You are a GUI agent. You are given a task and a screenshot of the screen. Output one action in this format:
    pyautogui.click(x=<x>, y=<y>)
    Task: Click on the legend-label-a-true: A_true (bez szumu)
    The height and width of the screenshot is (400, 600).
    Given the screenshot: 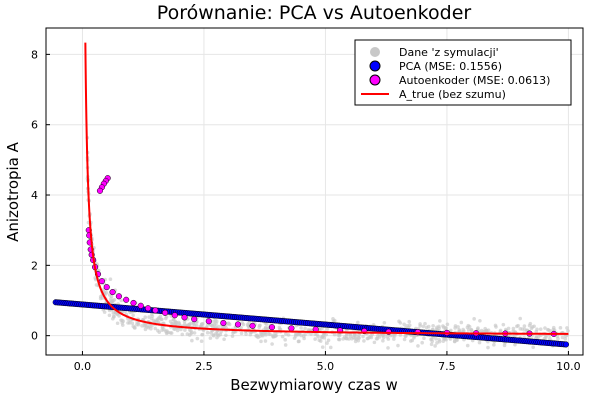 What is the action you would take?
    pyautogui.click(x=452, y=94)
    